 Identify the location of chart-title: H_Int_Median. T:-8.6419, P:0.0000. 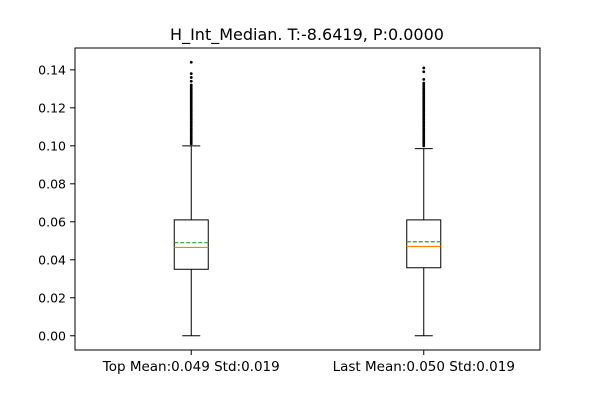
(307, 35).